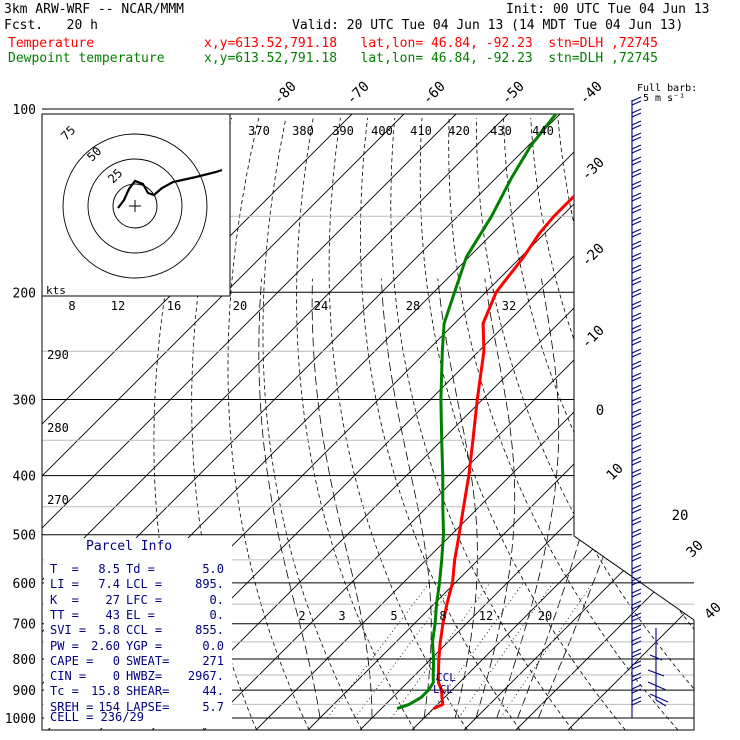 The height and width of the screenshot is (740, 740). What do you see at coordinates (459, 131) in the screenshot?
I see `thetae-label: 420` at bounding box center [459, 131].